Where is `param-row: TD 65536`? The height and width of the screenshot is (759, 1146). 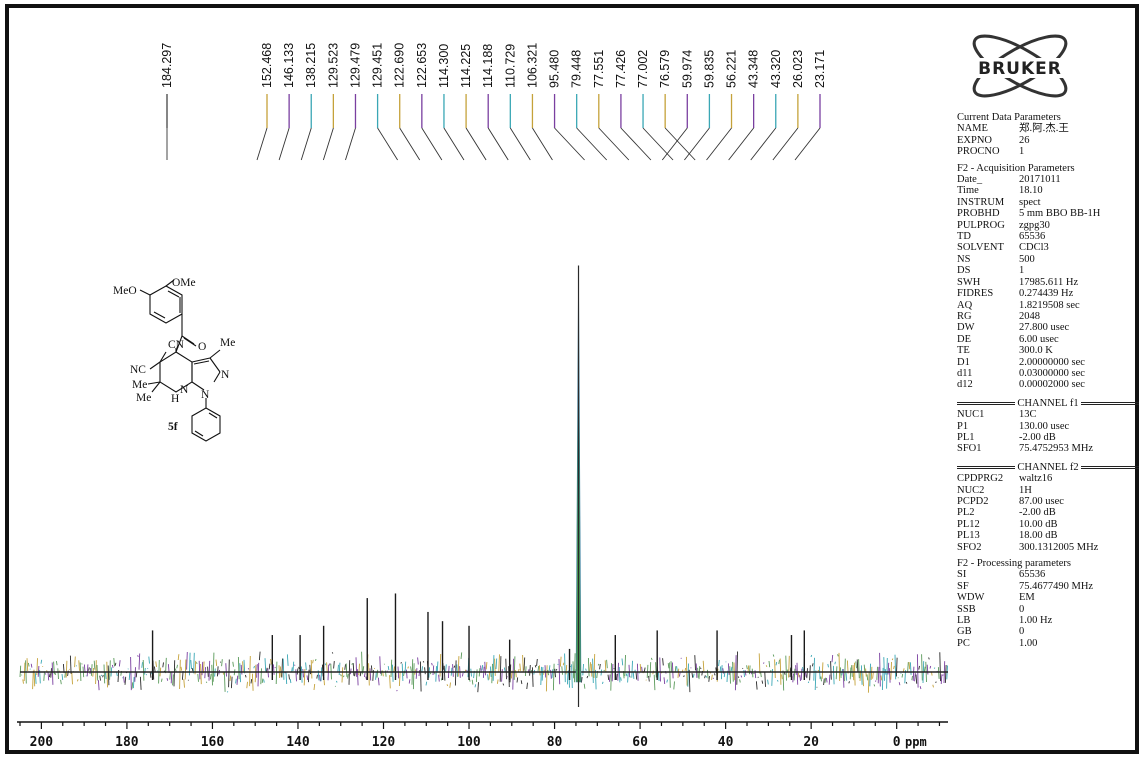 param-row: TD 65536 is located at coordinates (1048, 236).